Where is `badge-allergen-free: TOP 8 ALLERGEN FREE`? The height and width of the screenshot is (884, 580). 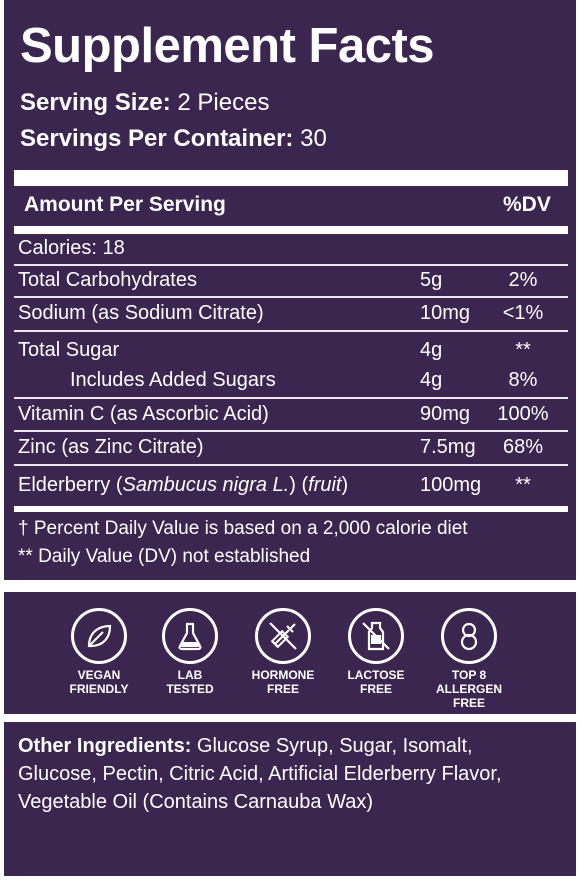 badge-allergen-free: TOP 8 ALLERGEN FREE is located at coordinates (469, 659).